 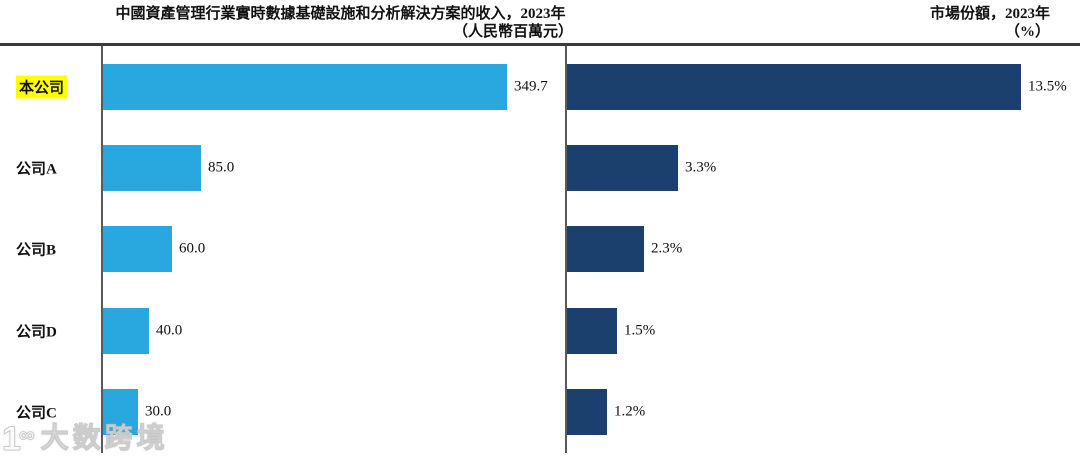 I want to click on revenue-value-label: 40.0, so click(x=169, y=330).